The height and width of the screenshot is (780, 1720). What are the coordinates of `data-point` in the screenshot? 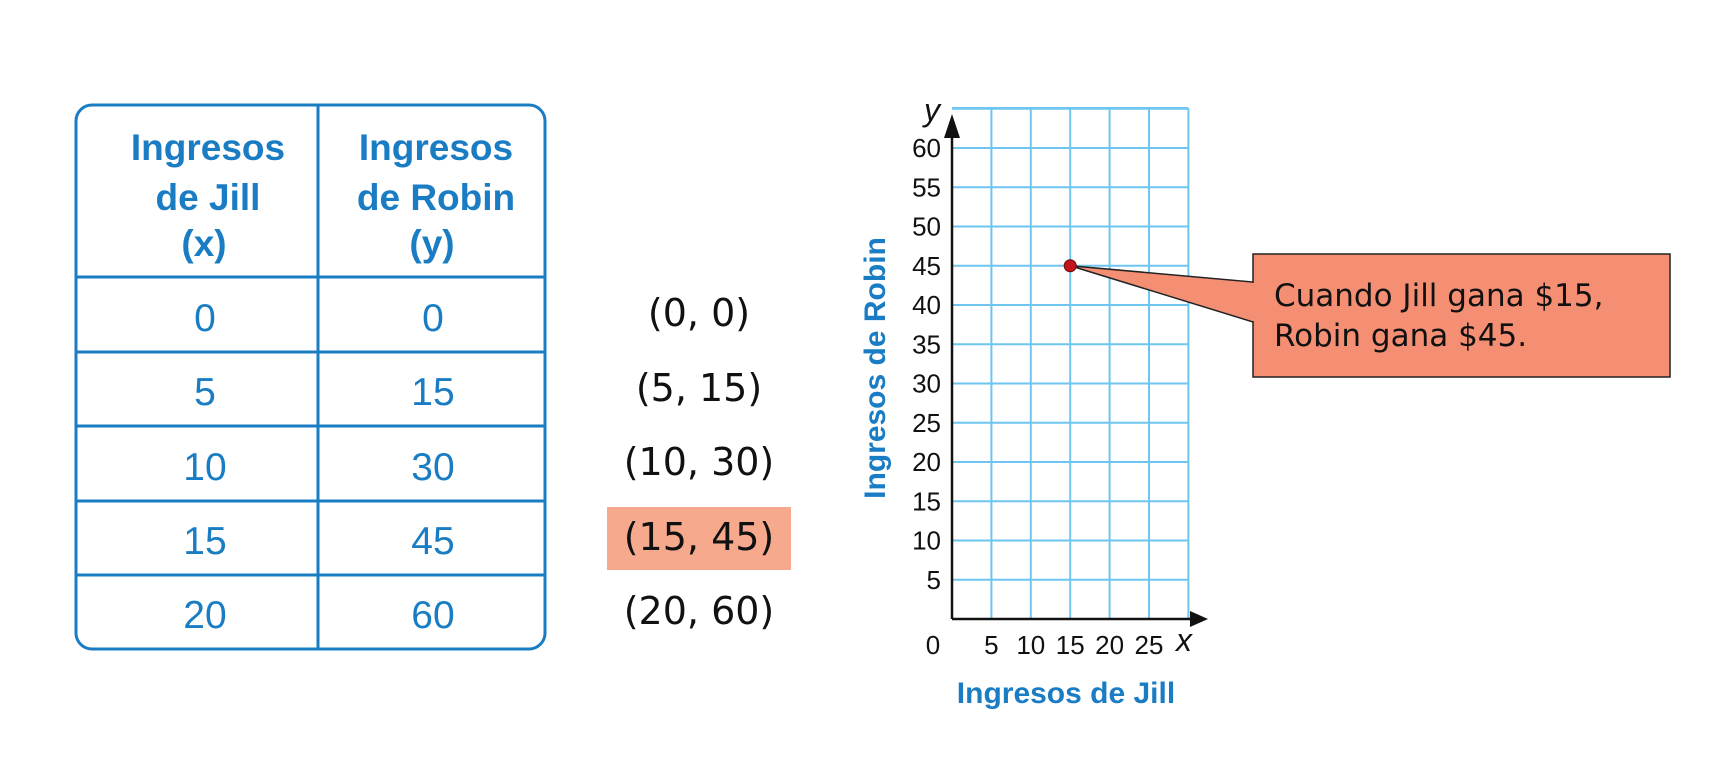 It's located at (1070, 266).